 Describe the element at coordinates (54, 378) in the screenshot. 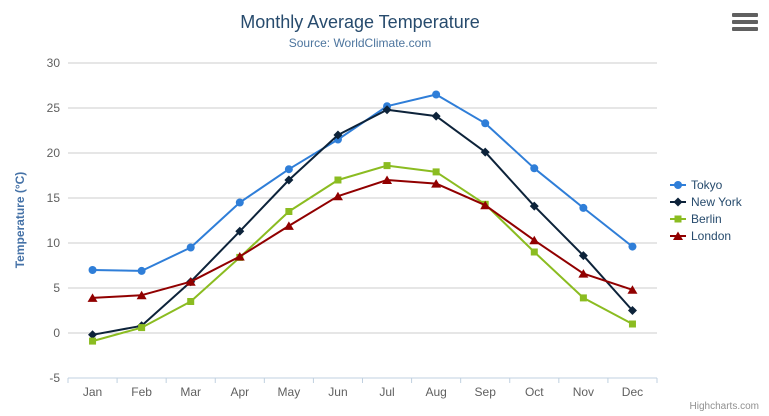

I see `y-tick-label: -5` at that location.